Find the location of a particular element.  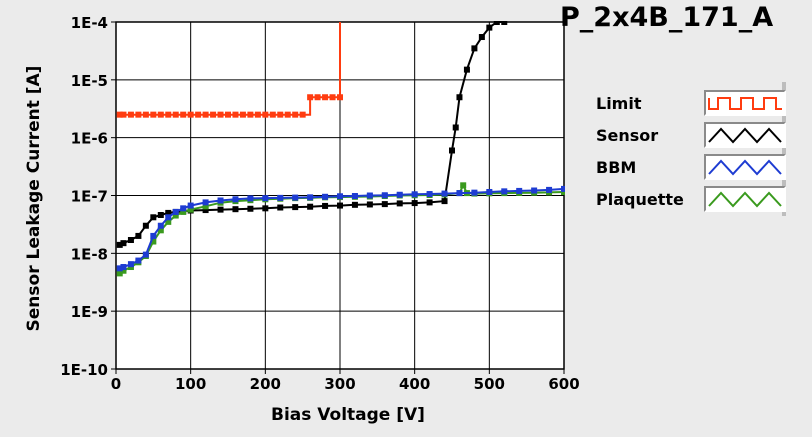

x-axis-label: Bias Voltage [V] is located at coordinates (348, 415).